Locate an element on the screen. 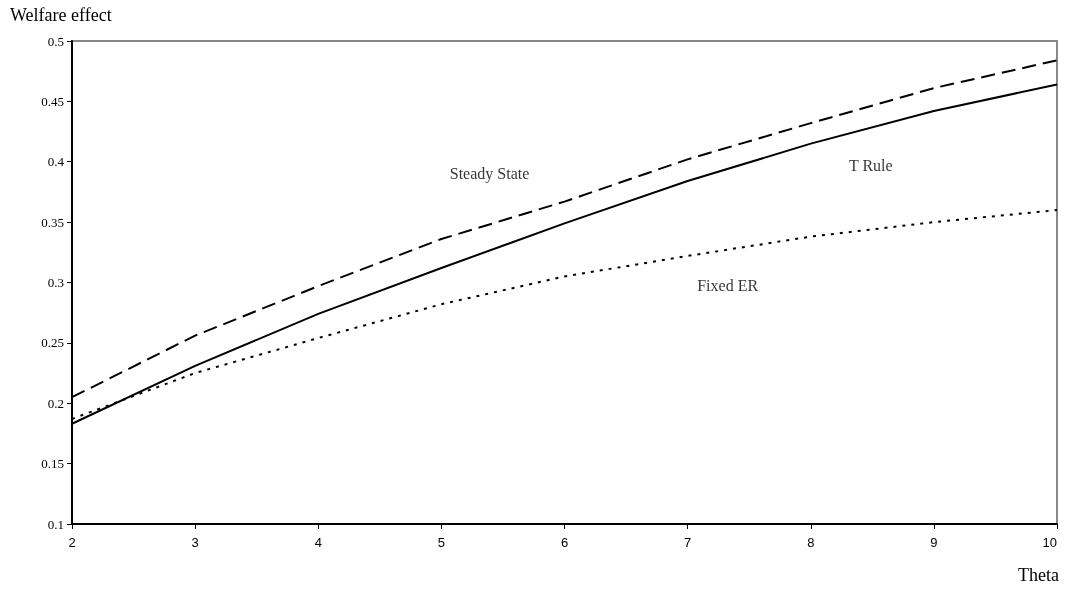 The image size is (1073, 591). series-label: T Rule is located at coordinates (870, 166).